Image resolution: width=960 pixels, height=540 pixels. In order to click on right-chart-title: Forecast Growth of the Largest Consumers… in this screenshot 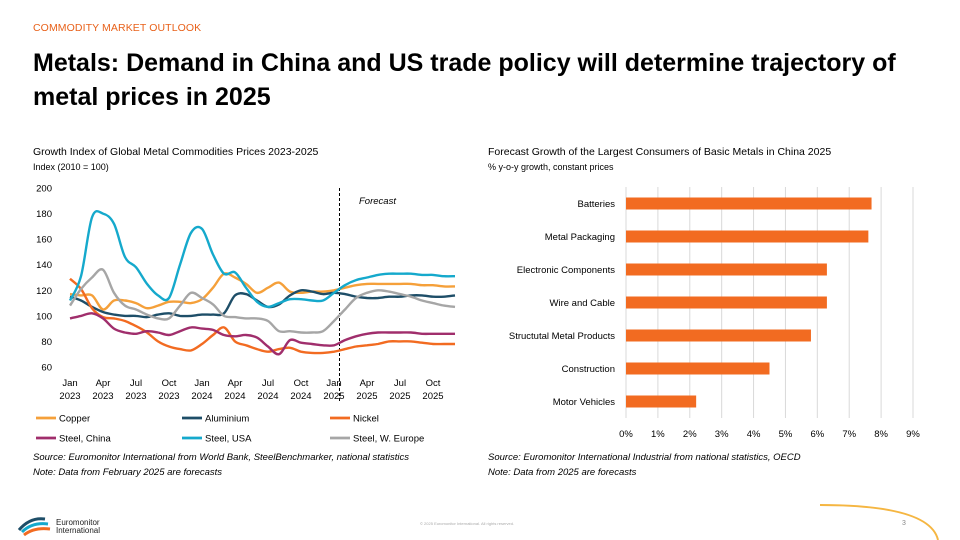, I will do `click(660, 152)`.